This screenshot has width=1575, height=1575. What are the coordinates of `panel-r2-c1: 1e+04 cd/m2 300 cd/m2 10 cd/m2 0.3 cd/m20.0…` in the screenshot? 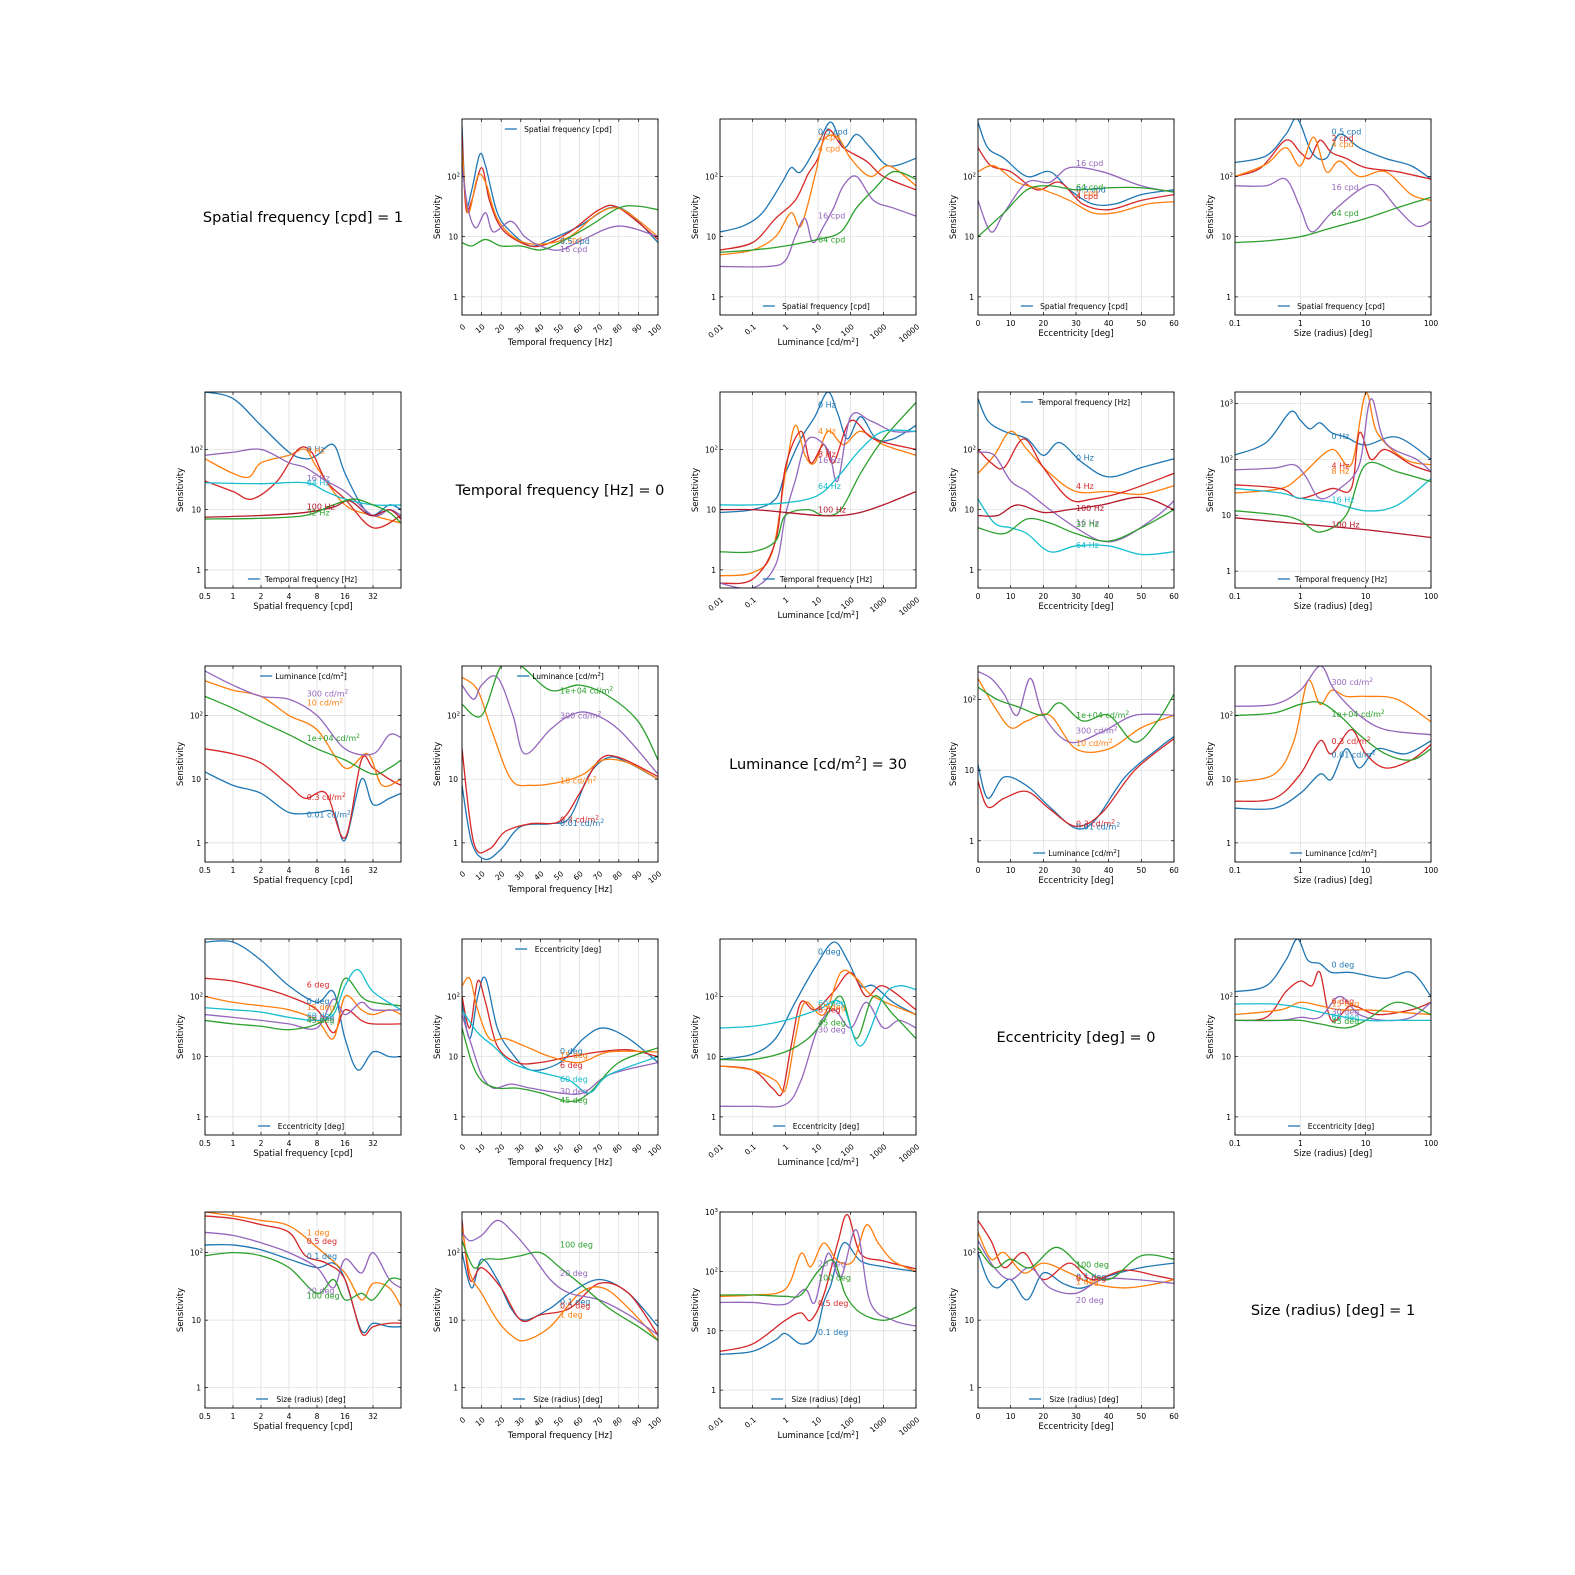 It's located at (548, 780).